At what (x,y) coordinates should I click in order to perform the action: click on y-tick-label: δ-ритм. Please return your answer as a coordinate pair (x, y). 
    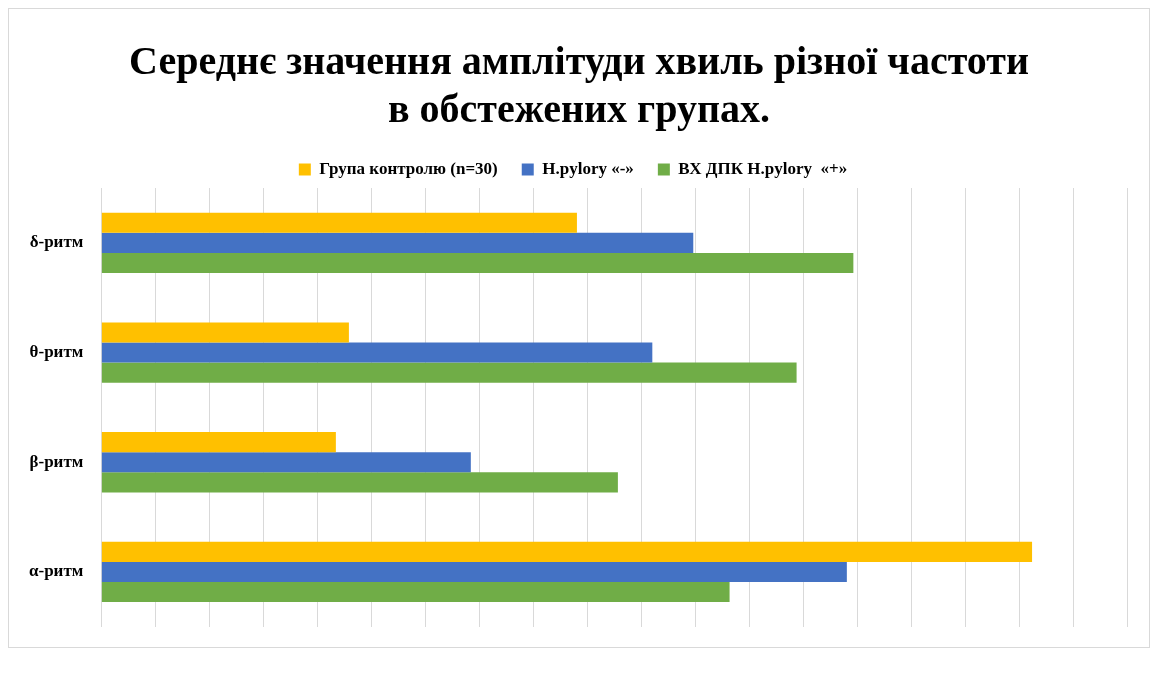
    Looking at the image, I should click on (56, 242).